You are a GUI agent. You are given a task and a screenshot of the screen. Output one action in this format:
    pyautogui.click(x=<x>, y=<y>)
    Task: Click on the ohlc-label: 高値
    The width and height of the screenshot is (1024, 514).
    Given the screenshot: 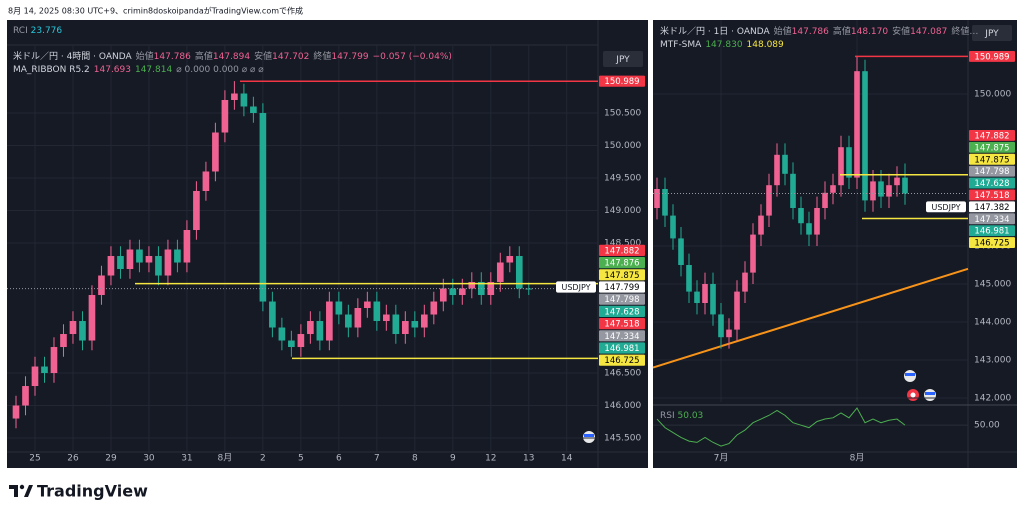 What is the action you would take?
    pyautogui.click(x=203, y=57)
    